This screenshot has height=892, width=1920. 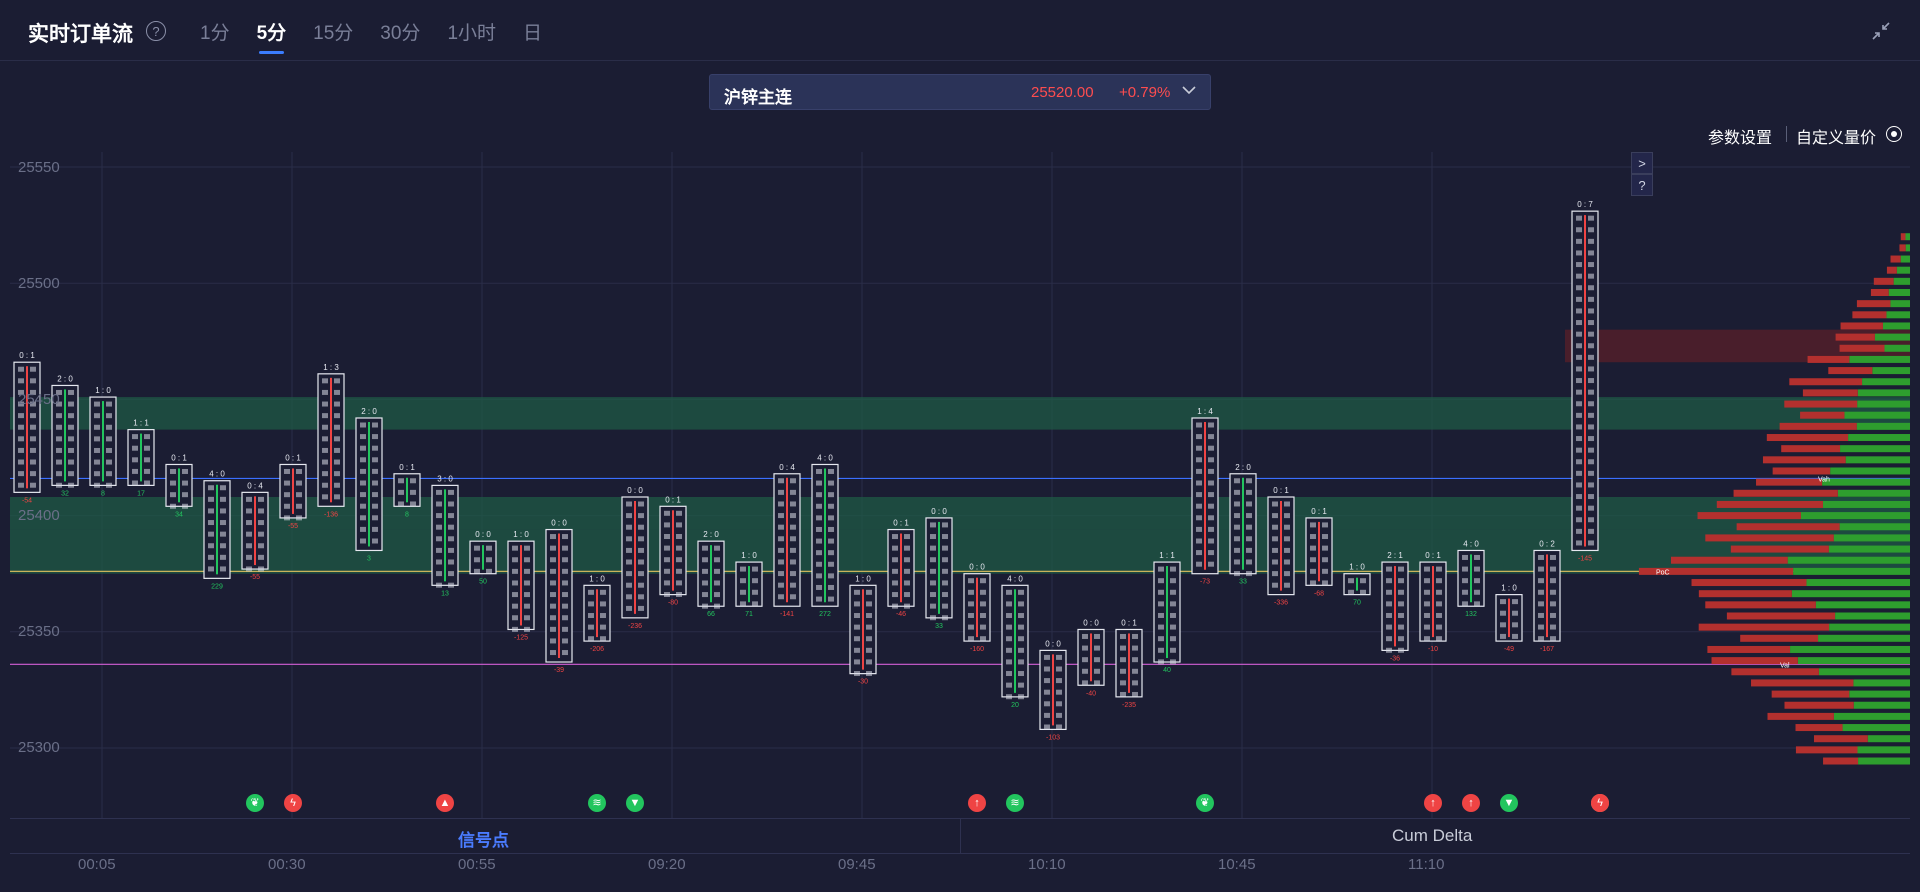 What do you see at coordinates (472, 33) in the screenshot?
I see `tab-1hour: 1小时` at bounding box center [472, 33].